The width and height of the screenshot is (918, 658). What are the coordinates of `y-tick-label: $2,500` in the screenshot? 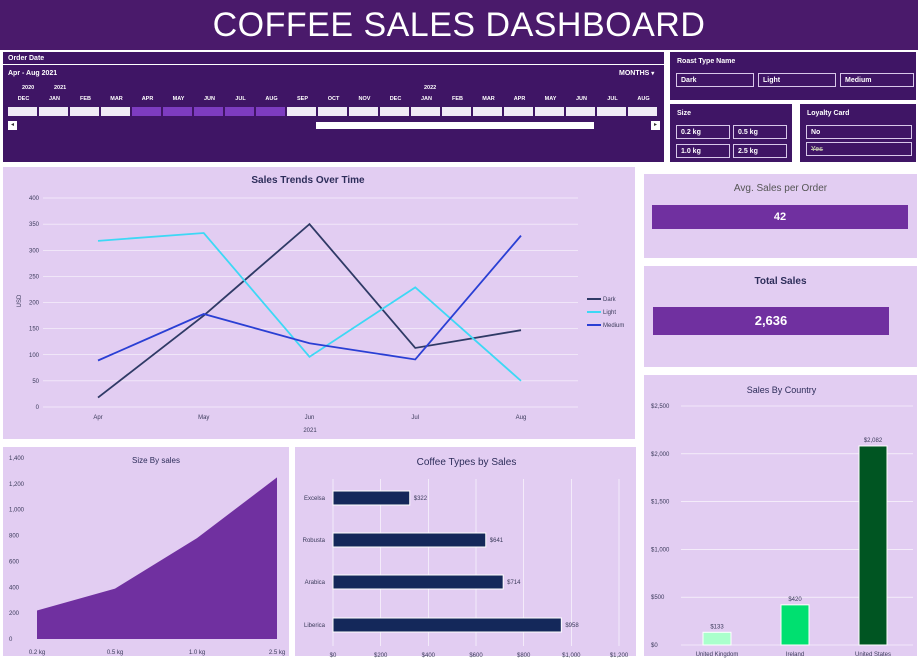 It's located at (660, 407).